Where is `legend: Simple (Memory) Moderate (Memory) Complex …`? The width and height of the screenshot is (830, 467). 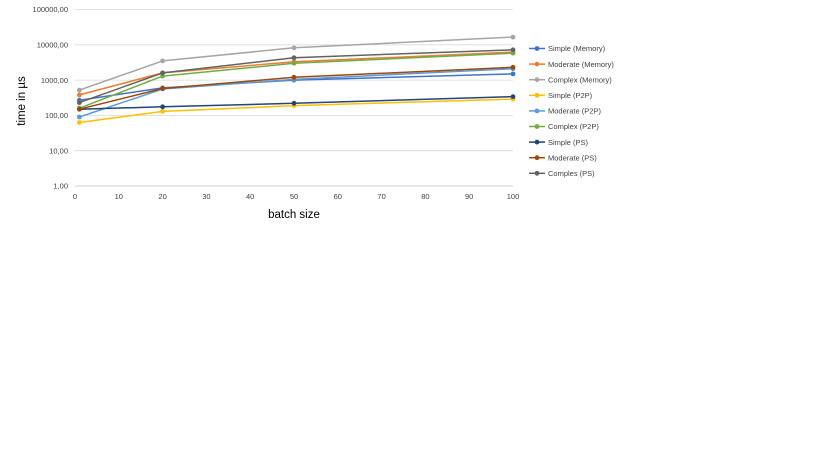 legend: Simple (Memory) Moderate (Memory) Complex … is located at coordinates (571, 111).